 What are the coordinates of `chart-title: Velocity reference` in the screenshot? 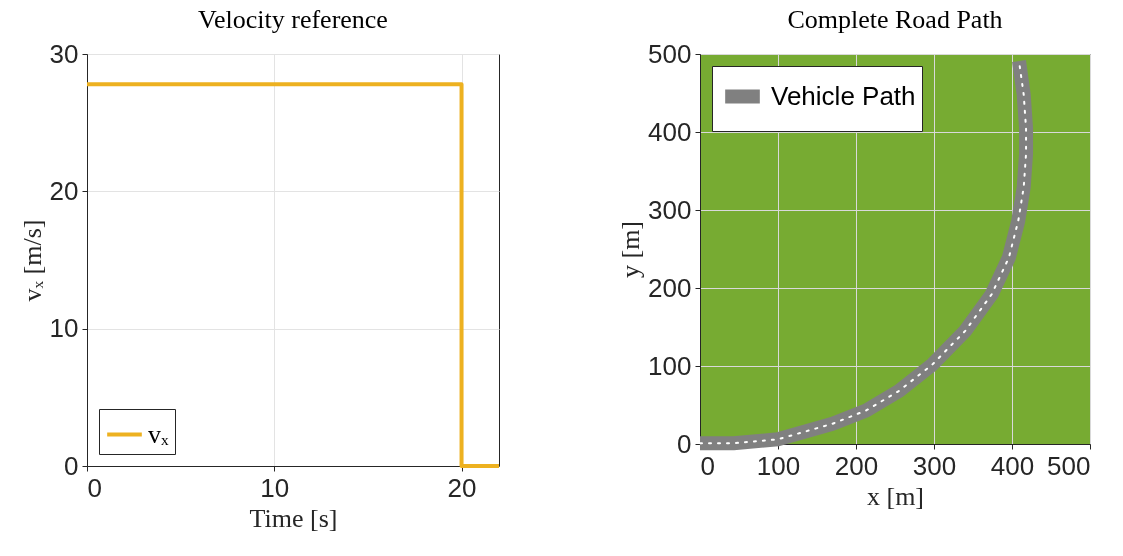 It's located at (293, 19).